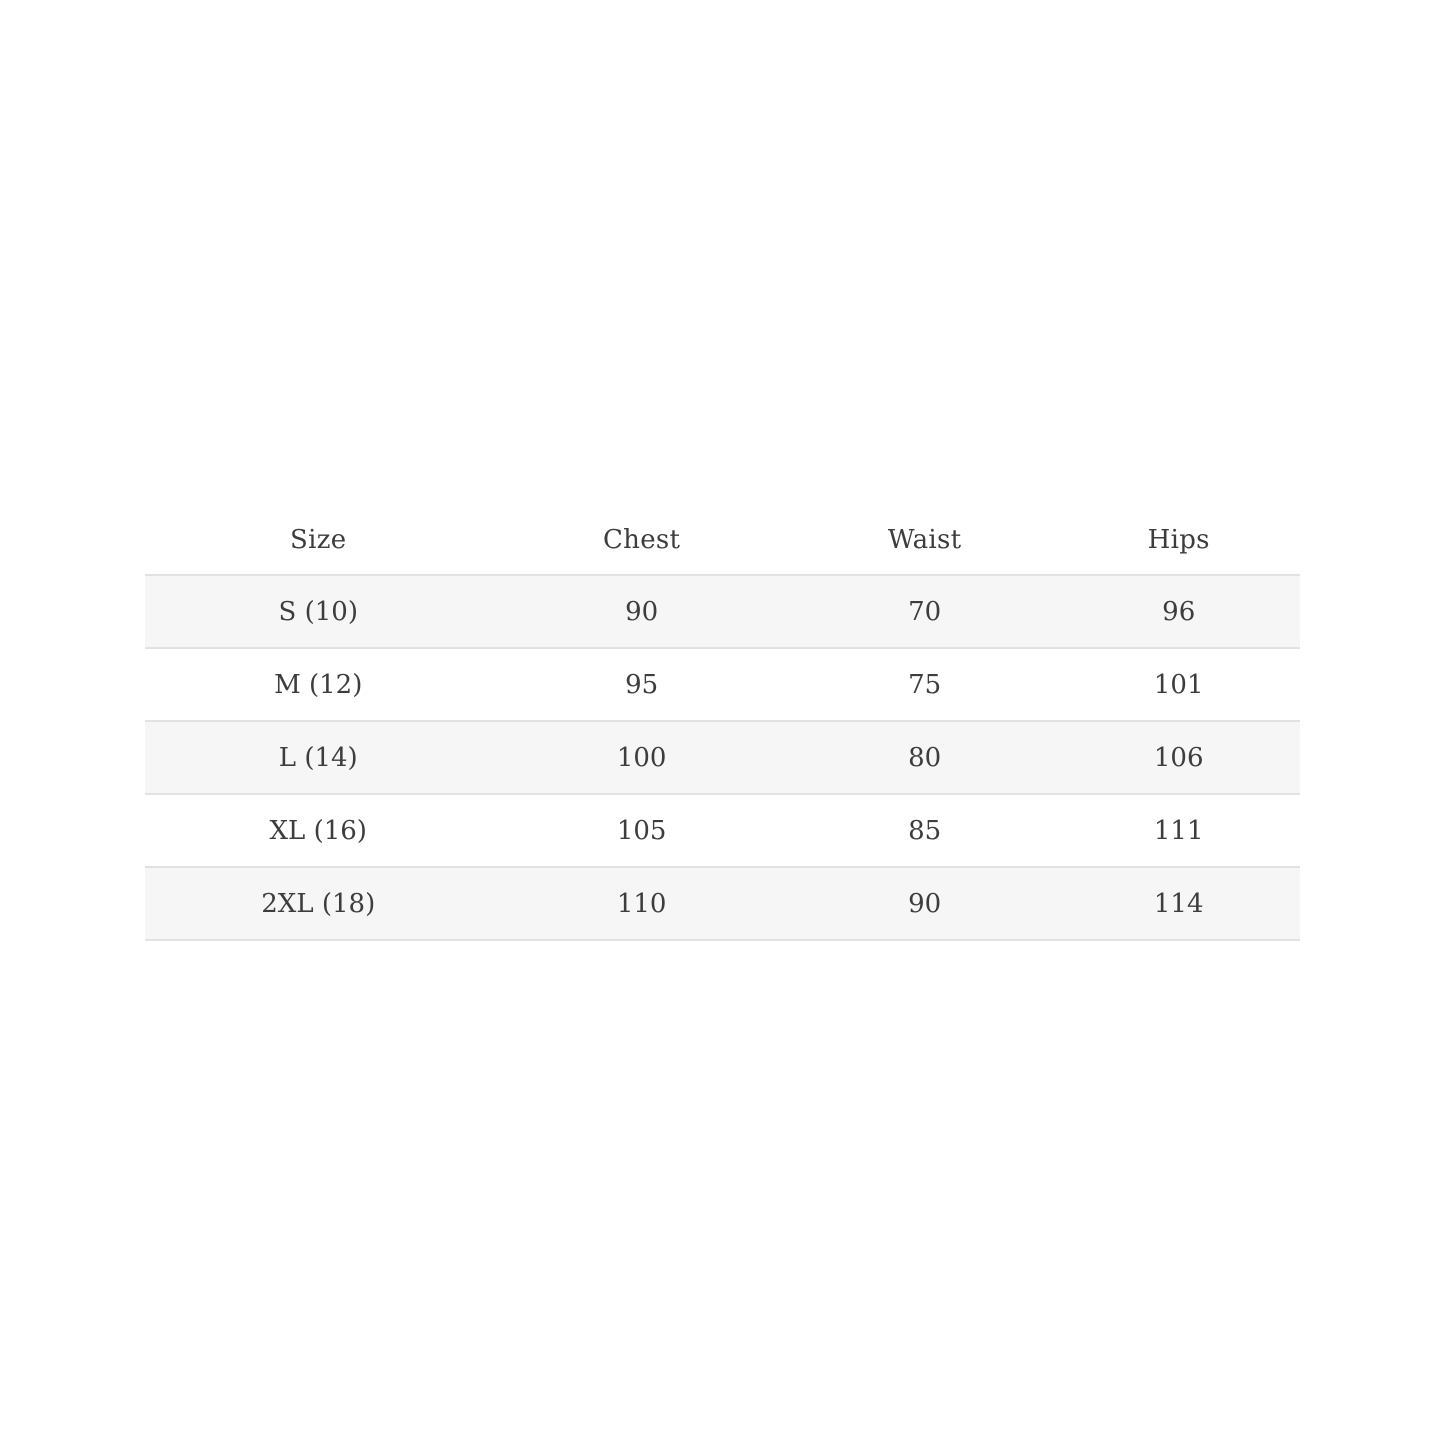  What do you see at coordinates (924, 612) in the screenshot?
I see `cell-waist: 70` at bounding box center [924, 612].